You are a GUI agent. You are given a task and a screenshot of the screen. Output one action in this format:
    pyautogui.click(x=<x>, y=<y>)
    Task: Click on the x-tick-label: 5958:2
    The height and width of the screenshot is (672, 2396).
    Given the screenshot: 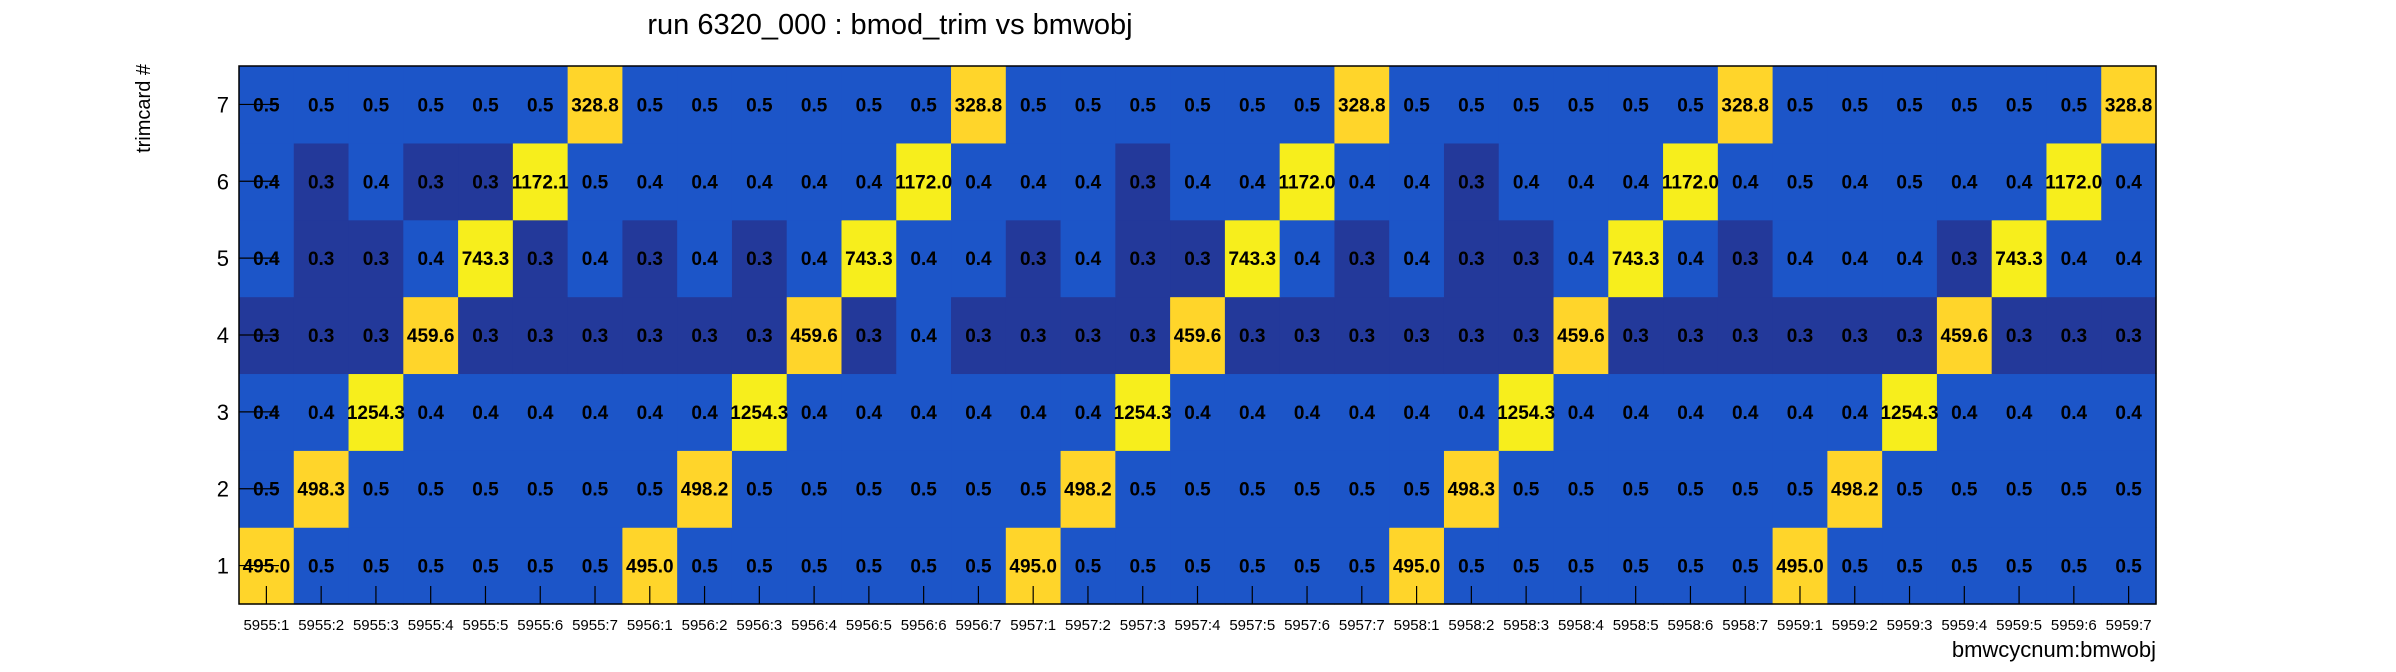 What is the action you would take?
    pyautogui.click(x=1471, y=625)
    